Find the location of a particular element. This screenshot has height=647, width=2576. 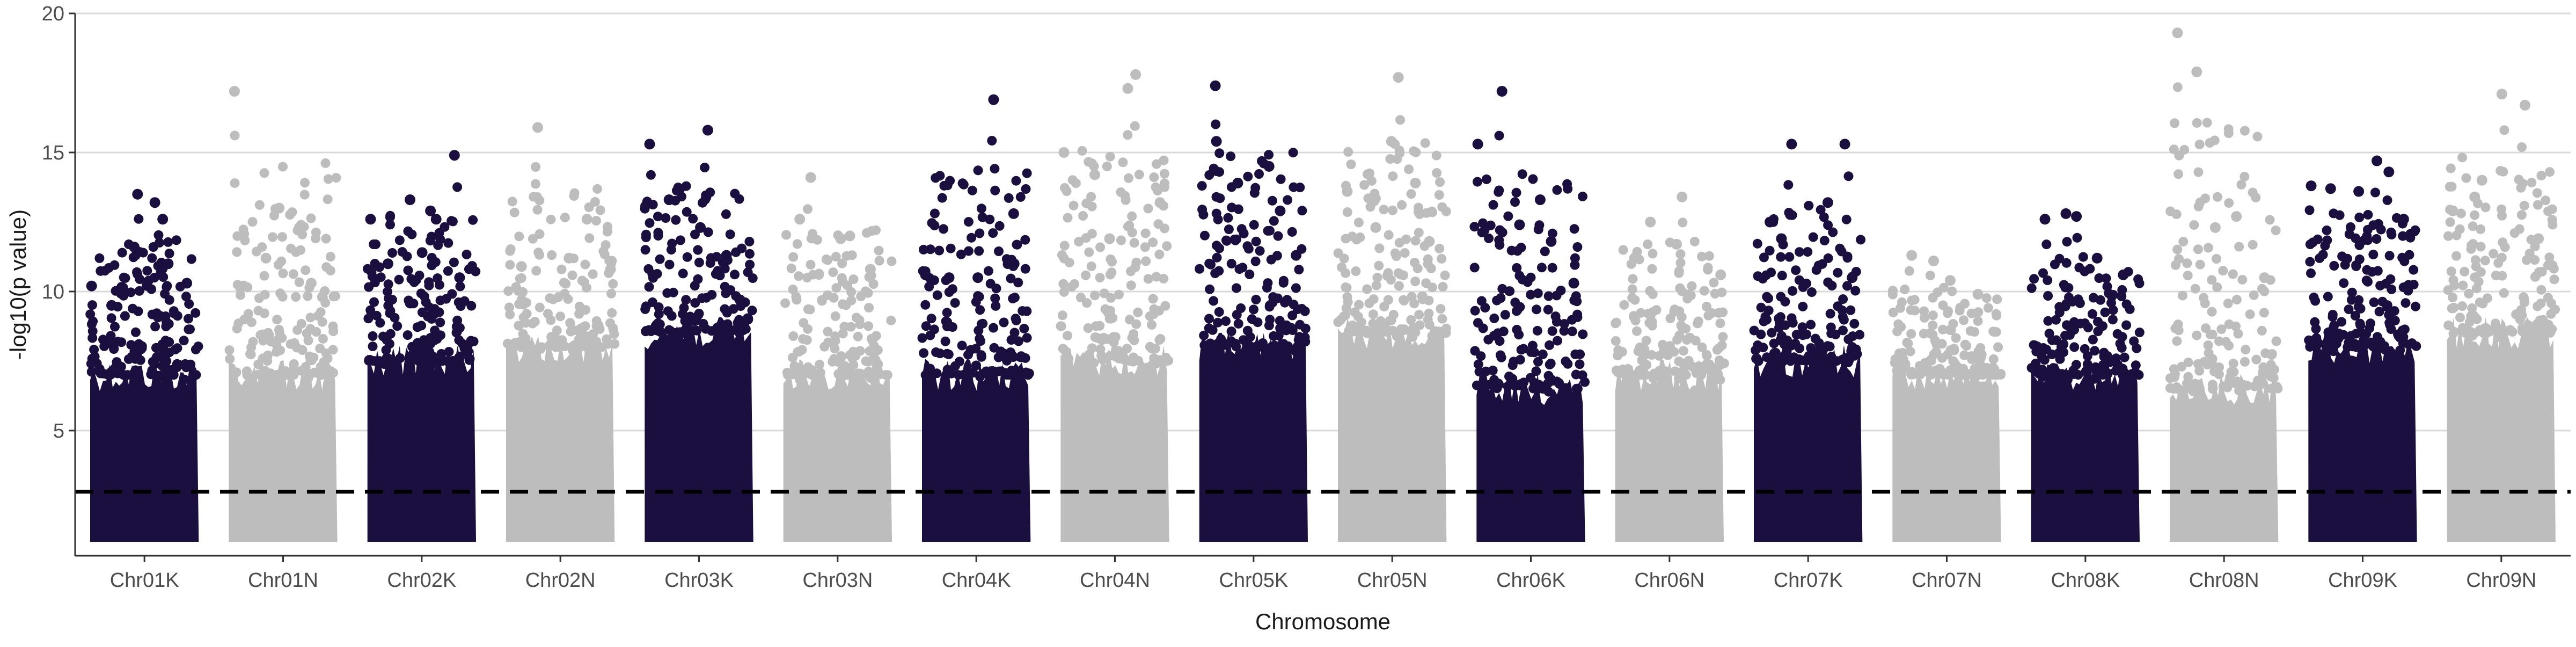

point-cloud-Chr02N is located at coordinates (560, 437).